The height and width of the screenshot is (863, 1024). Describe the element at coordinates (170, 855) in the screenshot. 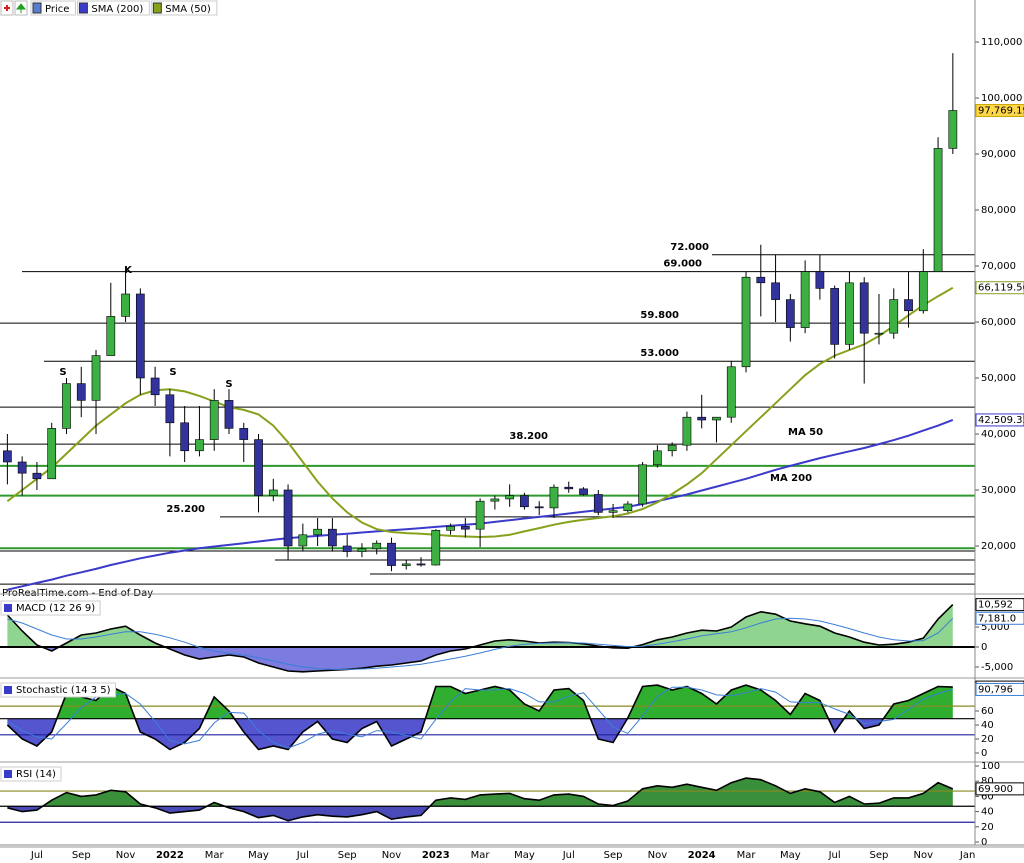

I see `x-tick-label: 2022` at that location.